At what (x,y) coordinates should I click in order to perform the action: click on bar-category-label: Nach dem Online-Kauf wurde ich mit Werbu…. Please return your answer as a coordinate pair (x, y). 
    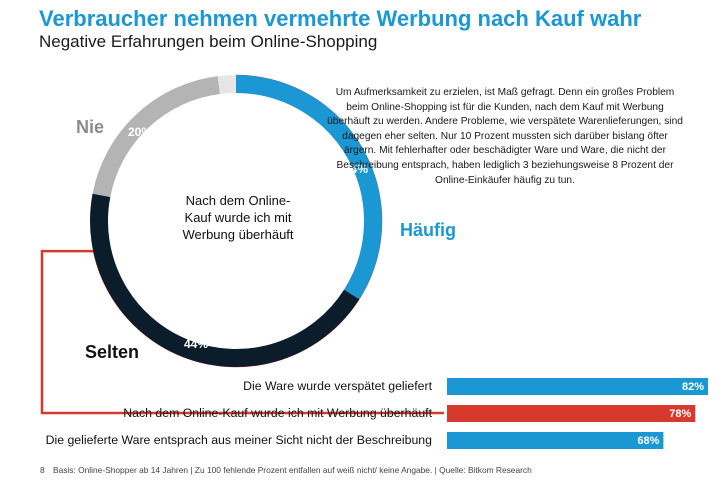
    Looking at the image, I should click on (277, 413).